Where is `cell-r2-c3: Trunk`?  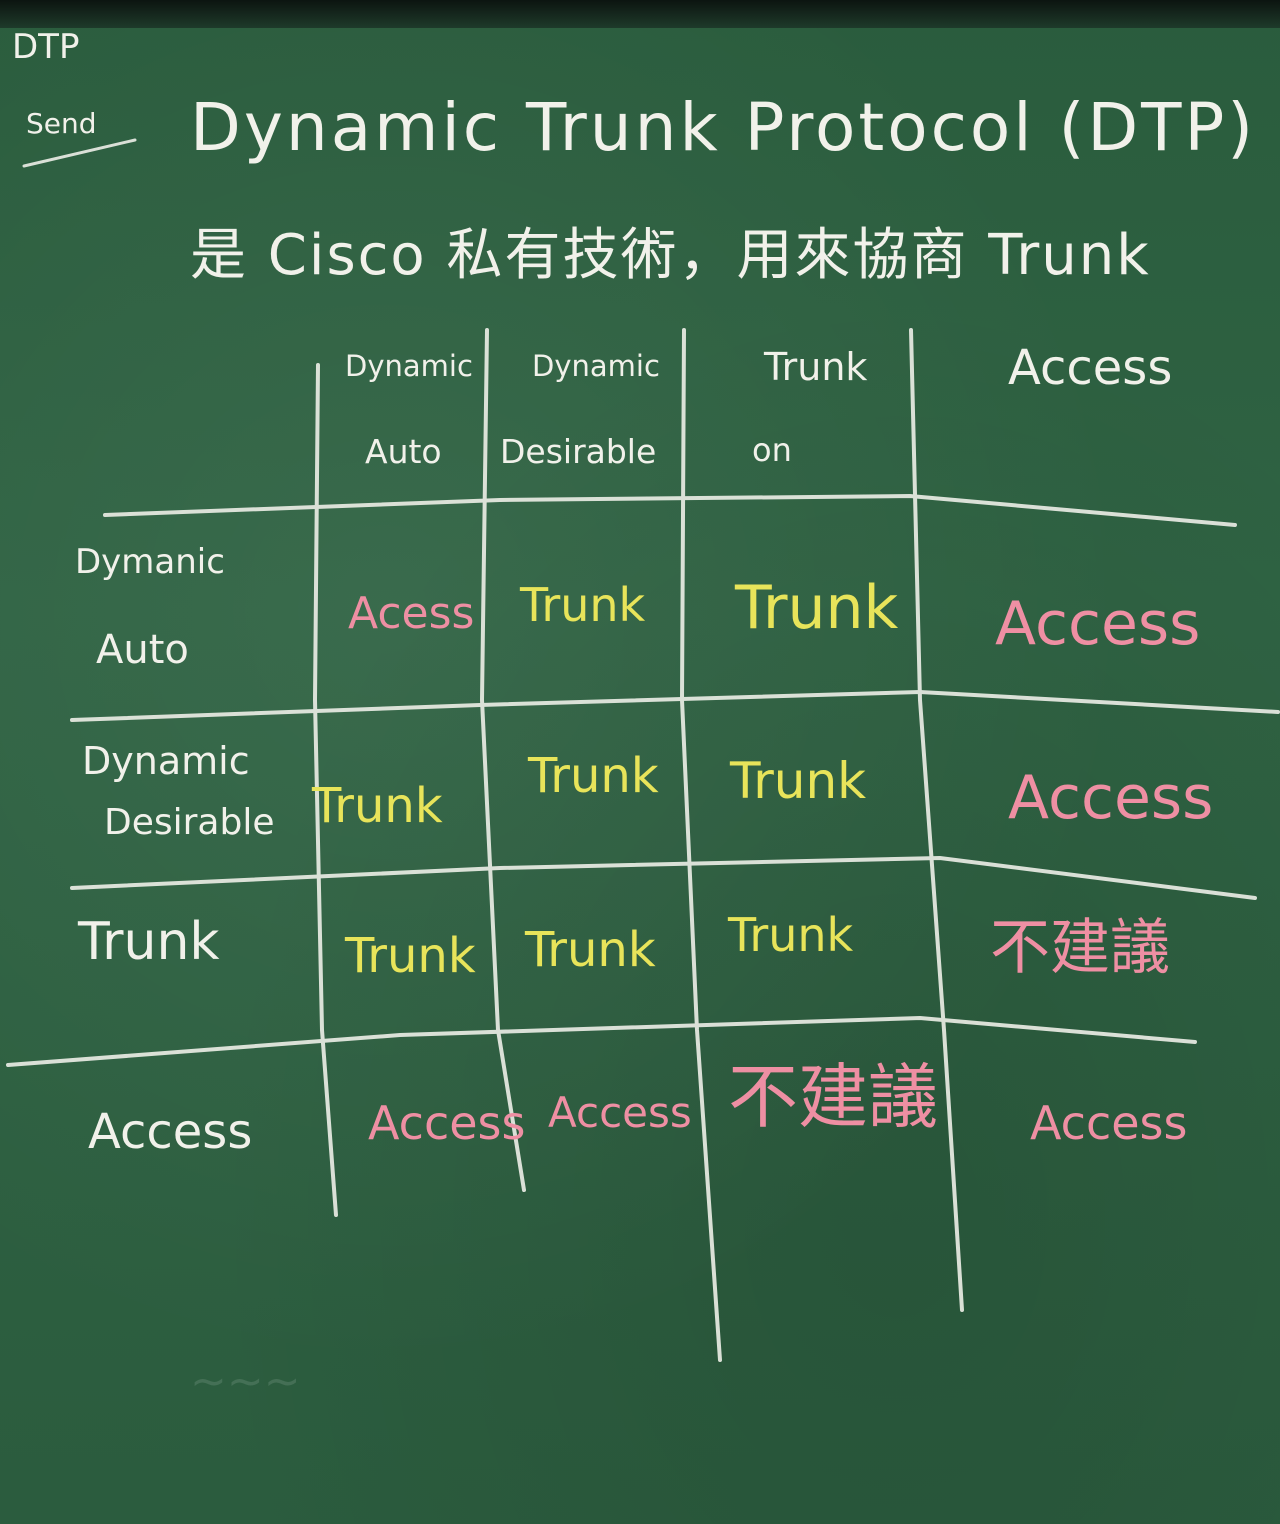 cell-r2-c3: Trunk is located at coordinates (798, 781).